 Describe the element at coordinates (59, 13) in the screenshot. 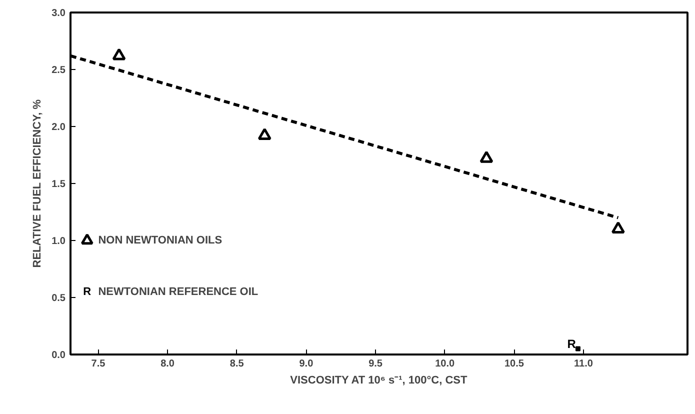

I see `y-tick-label: 3.0` at that location.